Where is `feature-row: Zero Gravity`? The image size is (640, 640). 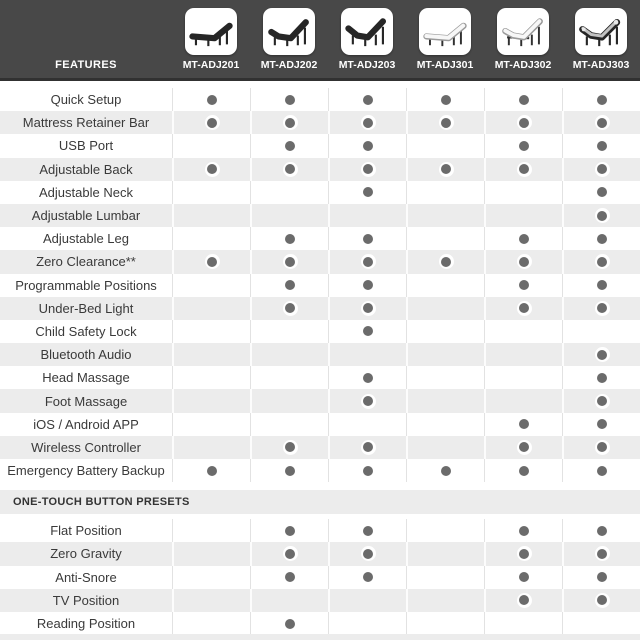 feature-row: Zero Gravity is located at coordinates (320, 554).